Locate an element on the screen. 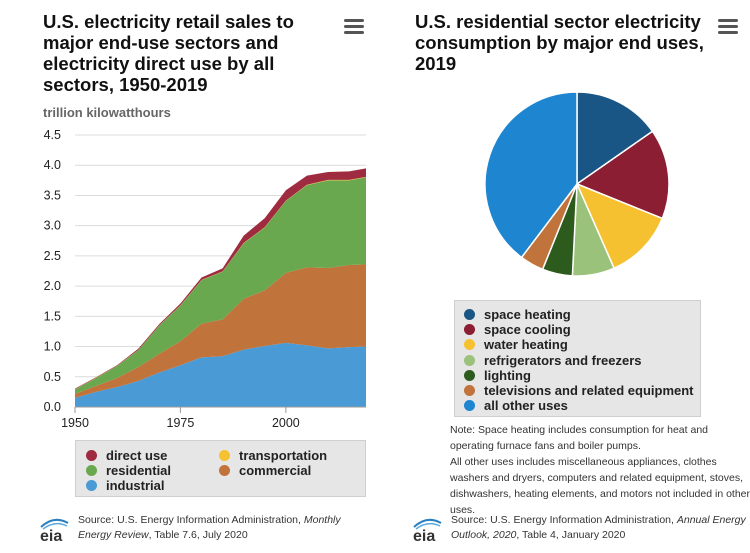 The width and height of the screenshot is (750, 553). y-tick-label: 3.0 is located at coordinates (52, 226).